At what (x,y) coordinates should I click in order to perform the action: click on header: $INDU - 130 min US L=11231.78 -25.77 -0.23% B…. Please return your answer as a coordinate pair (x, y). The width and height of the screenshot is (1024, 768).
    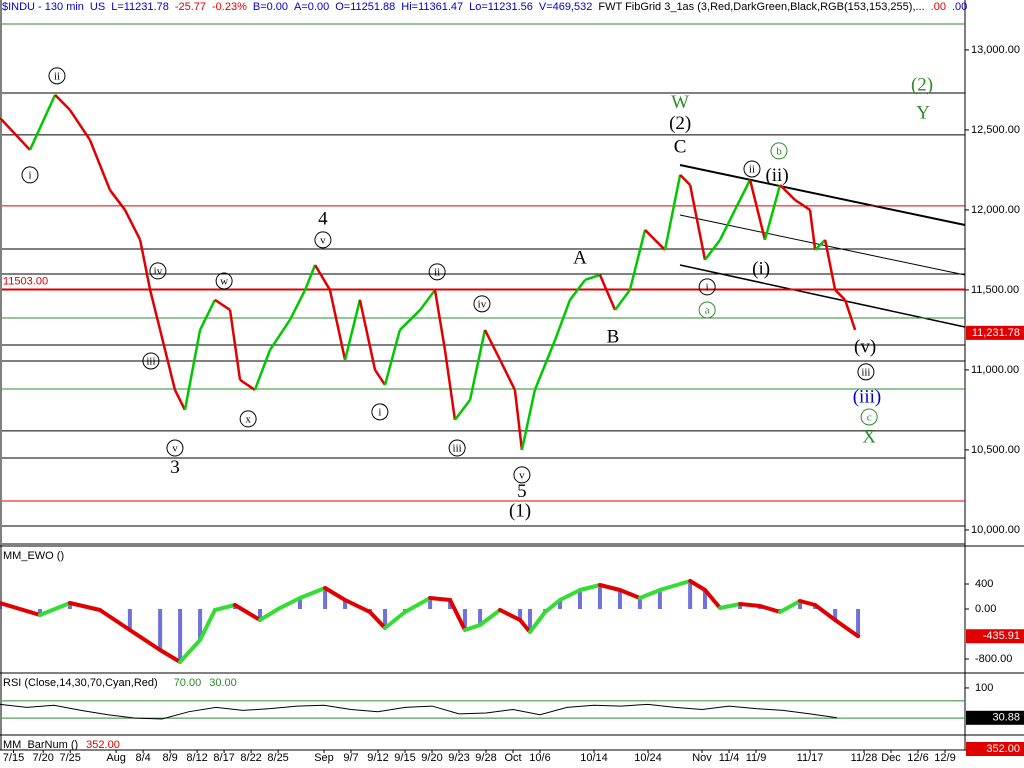
    Looking at the image, I should click on (487, 7).